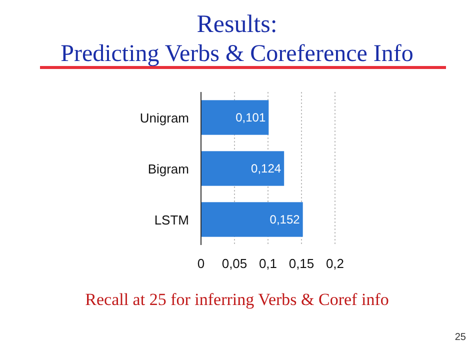  Describe the element at coordinates (237, 54) in the screenshot. I see `chart-subtitle: Predicting Verbs & Coreference Info` at that location.